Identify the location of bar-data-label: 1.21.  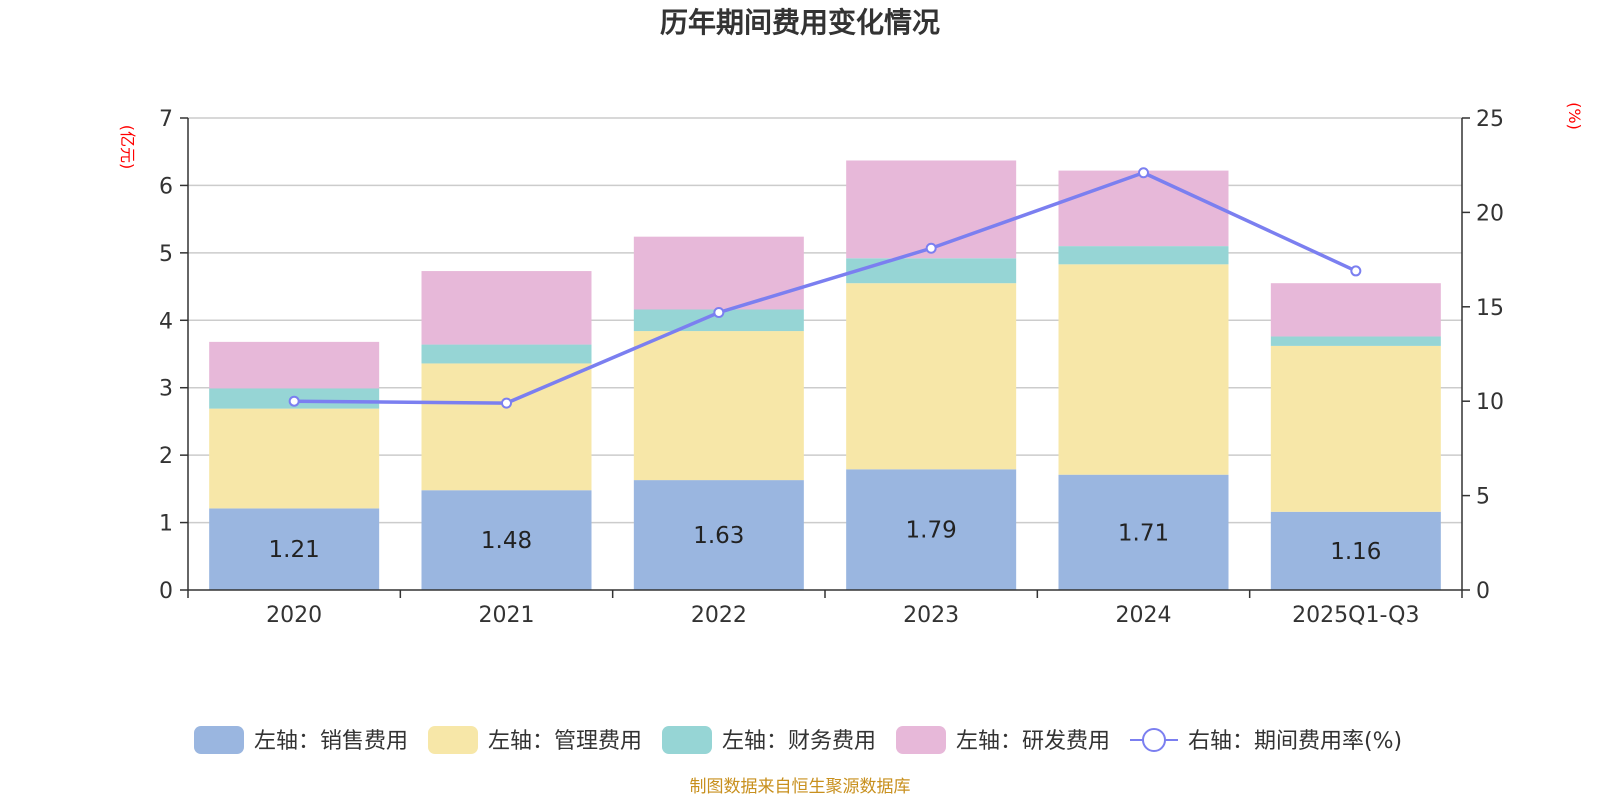
(294, 550).